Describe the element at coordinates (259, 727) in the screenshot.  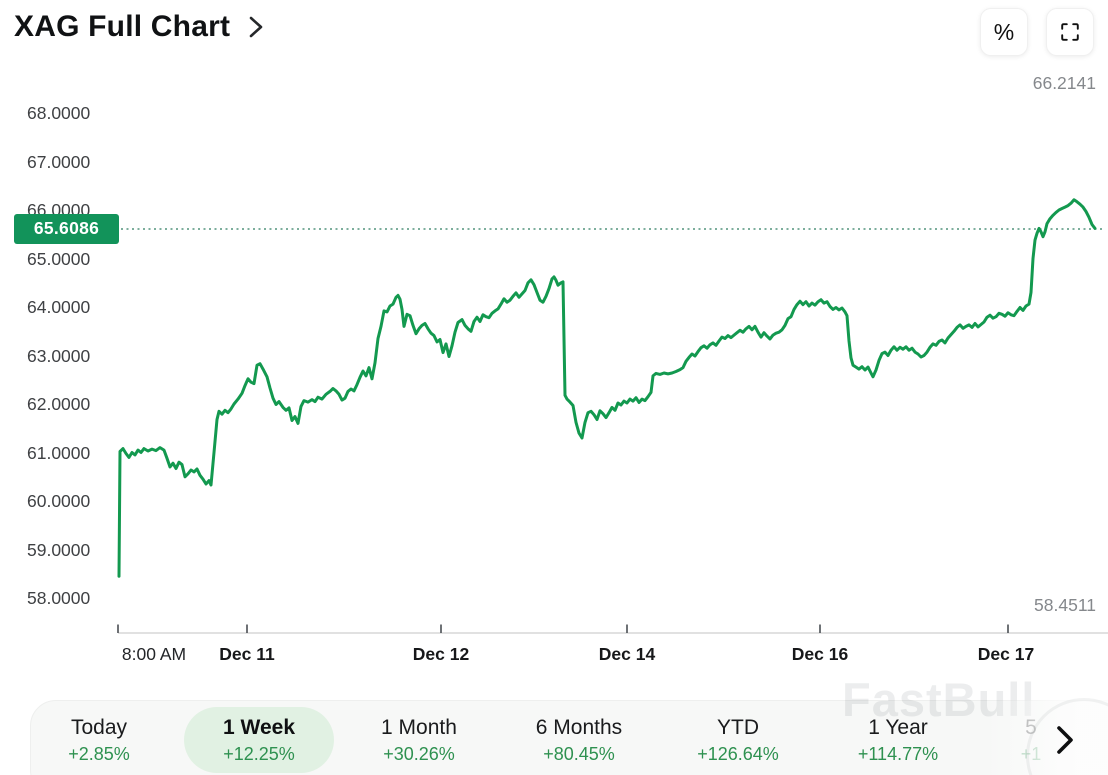
I see `tab-label: 1 Week` at that location.